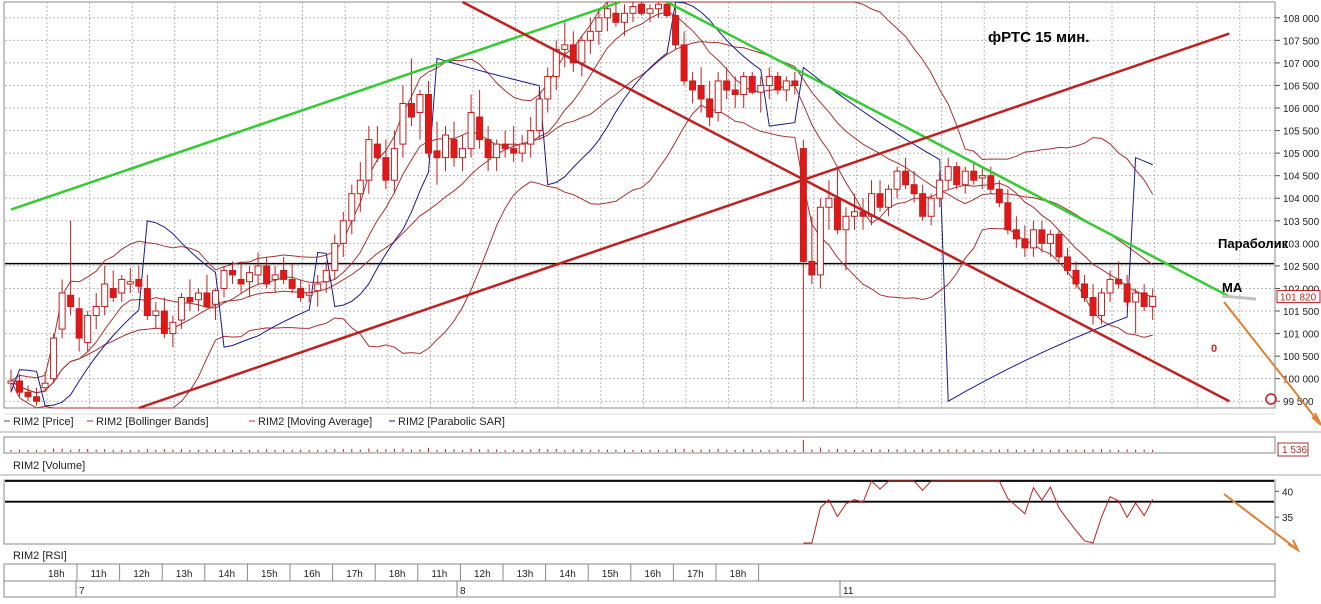 The width and height of the screenshot is (1321, 604). I want to click on price-tick-label: 107 500, so click(1301, 41).